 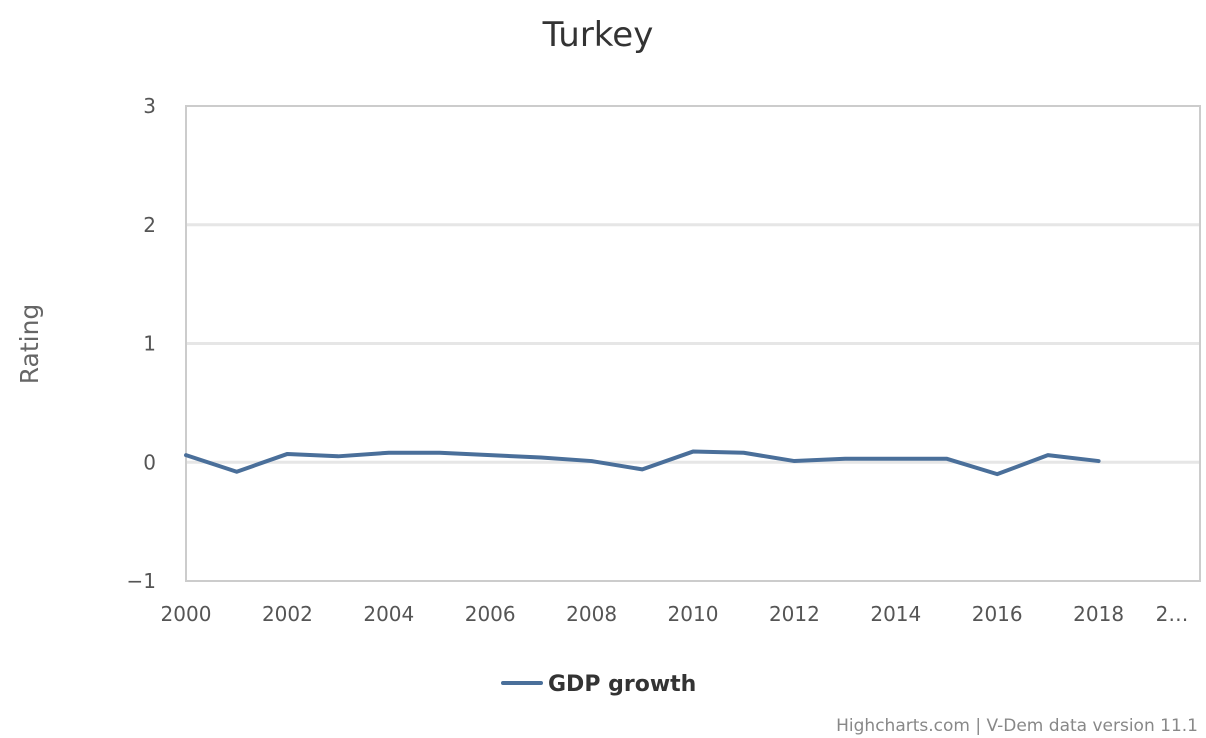 What do you see at coordinates (490, 614) in the screenshot?
I see `x-tick-label: 2006` at bounding box center [490, 614].